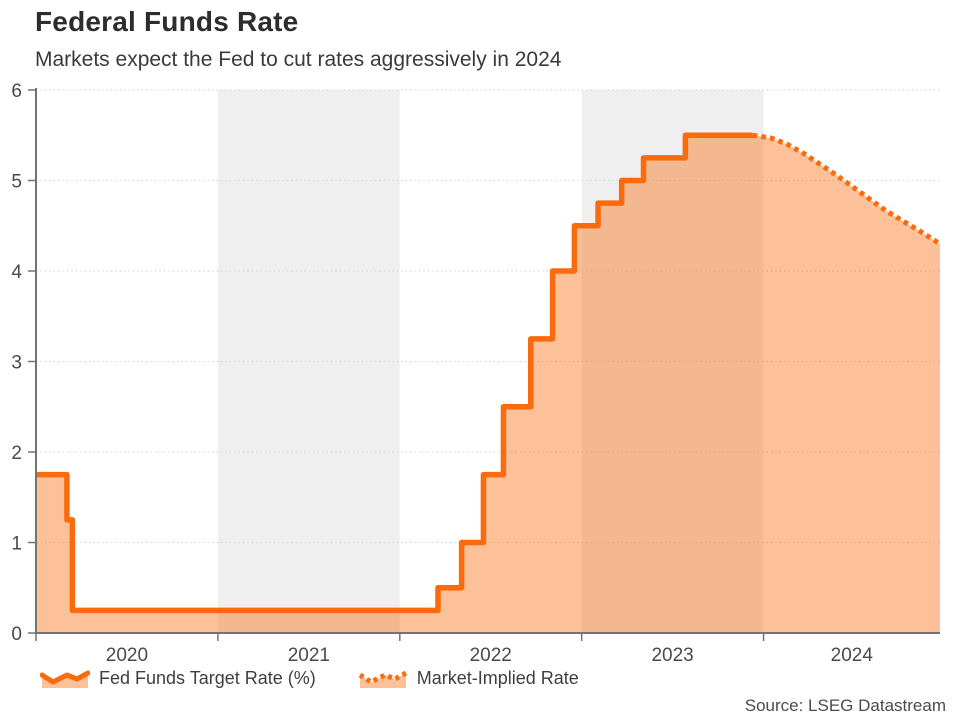 This screenshot has width=960, height=720. I want to click on x-tick-label-2022: 2022, so click(491, 655).